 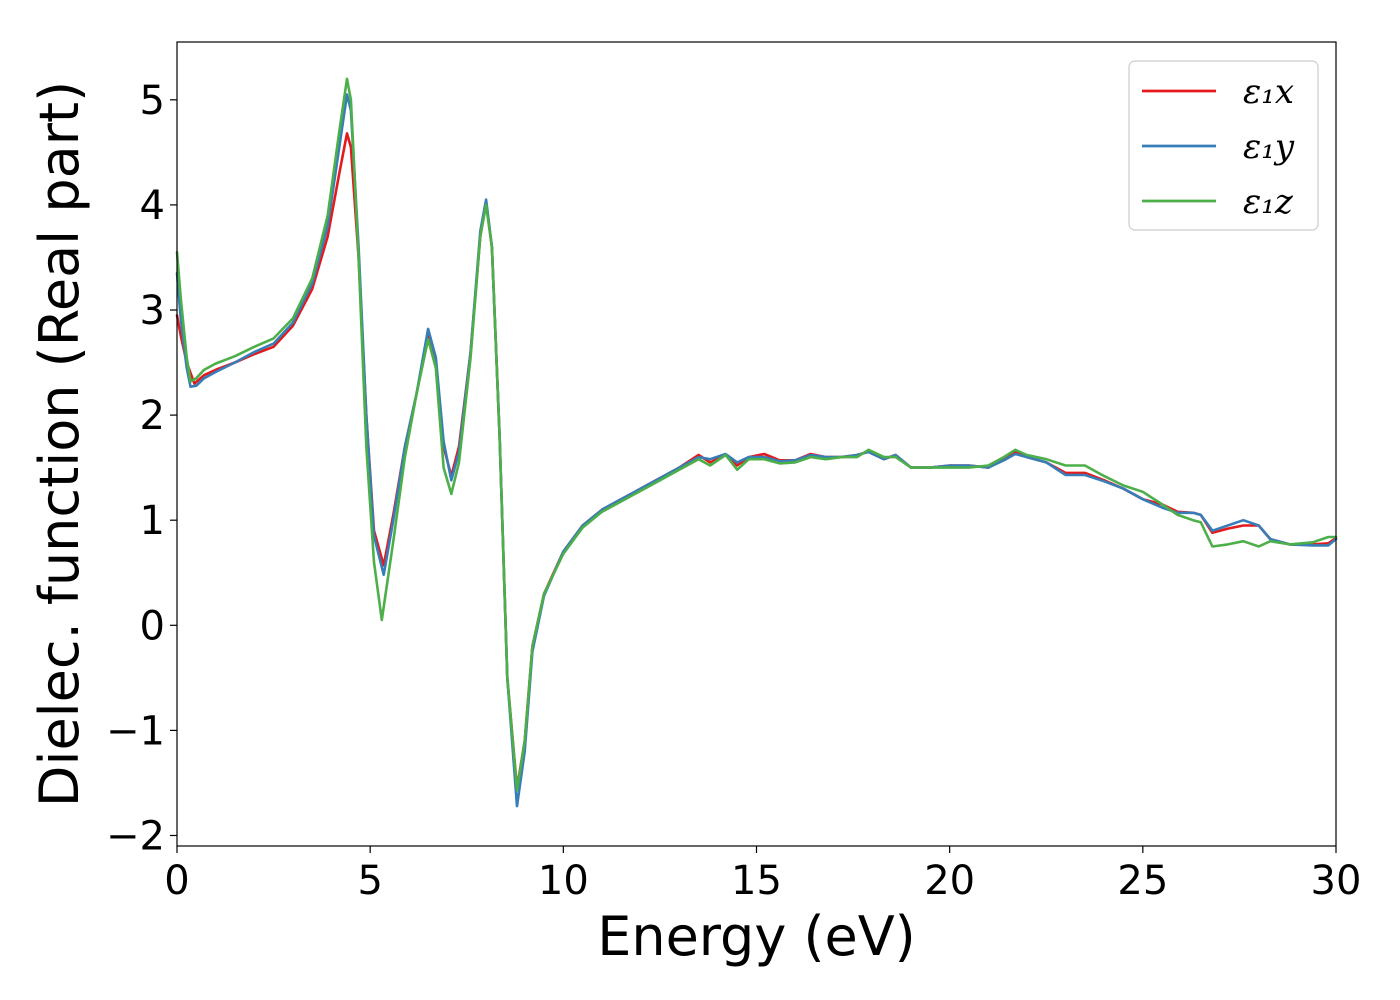 I want to click on y-tick-label: 3, so click(x=152, y=311).